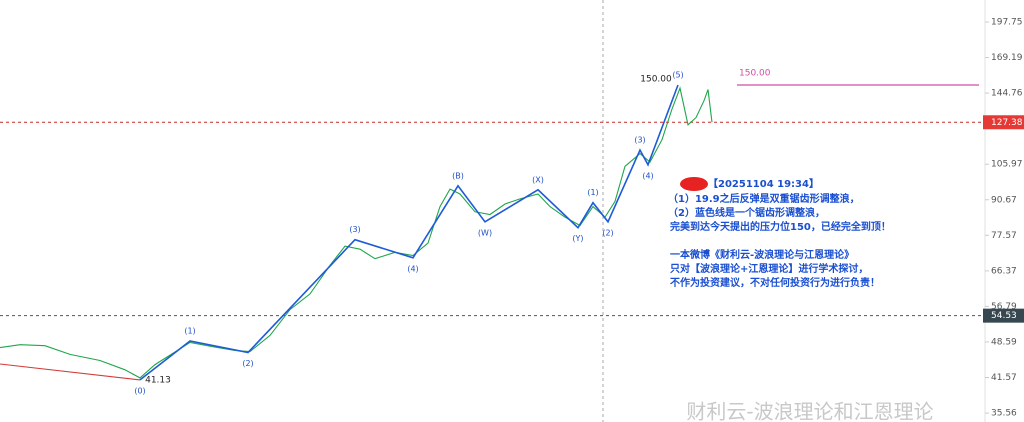 The width and height of the screenshot is (1024, 422). Describe the element at coordinates (809, 411) in the screenshot. I see `watermark: 财利云-波浪理论和江恩理论` at that location.